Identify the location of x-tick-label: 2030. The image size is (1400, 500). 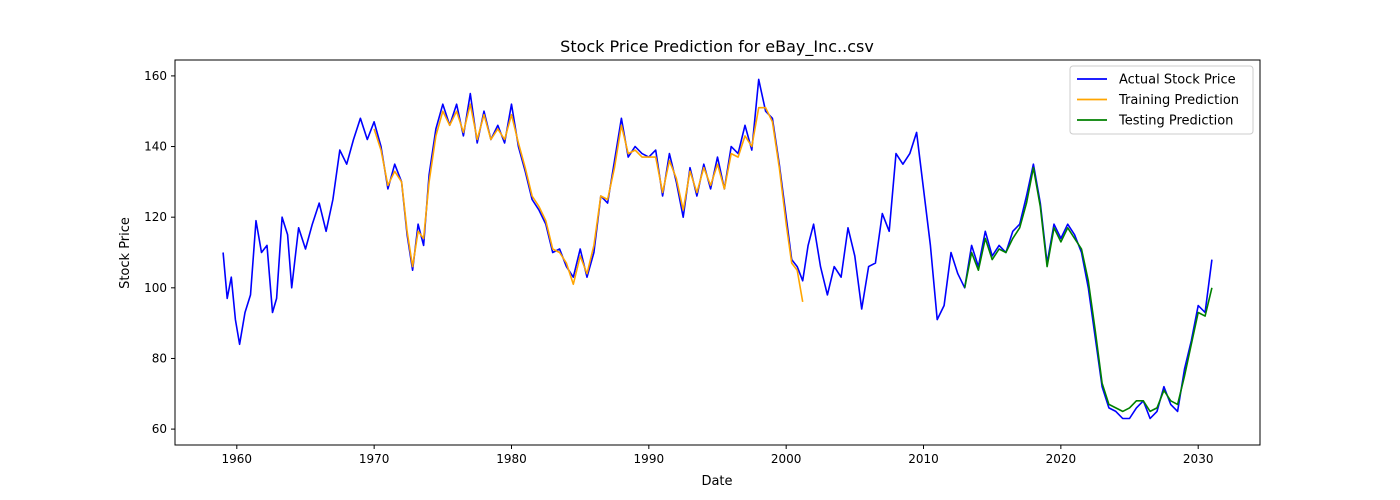
(1198, 459).